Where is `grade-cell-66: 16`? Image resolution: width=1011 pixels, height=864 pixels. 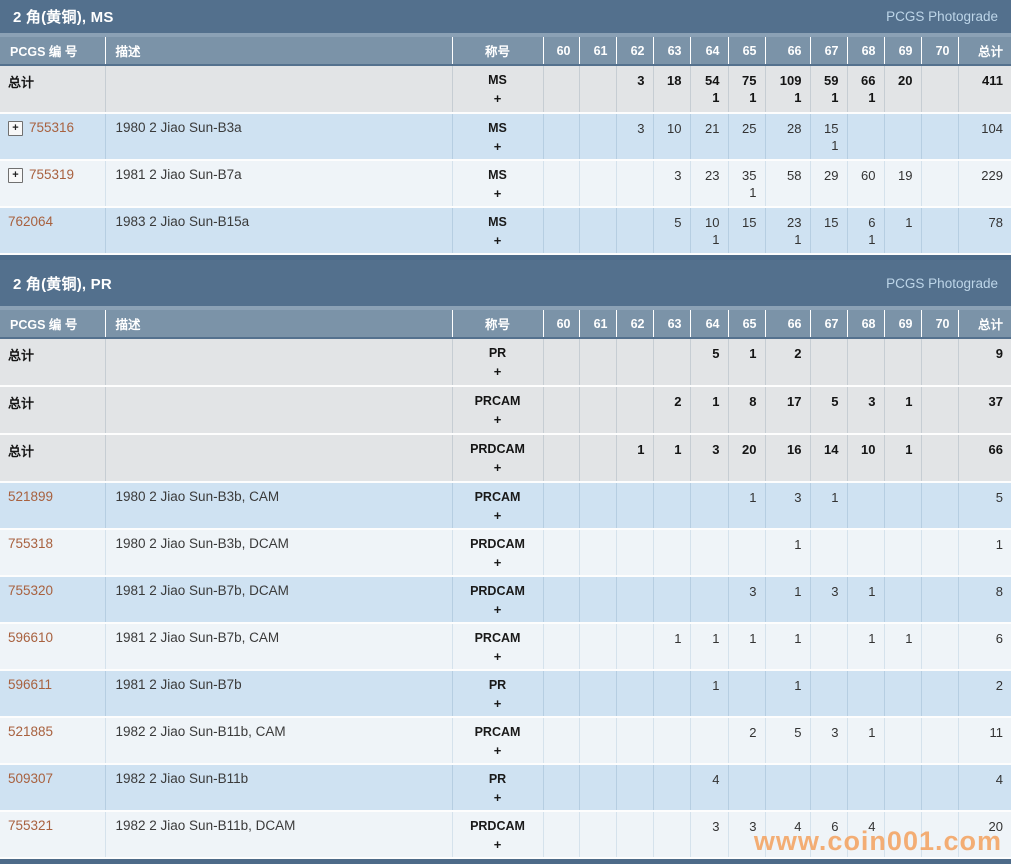 grade-cell-66: 16 is located at coordinates (788, 458).